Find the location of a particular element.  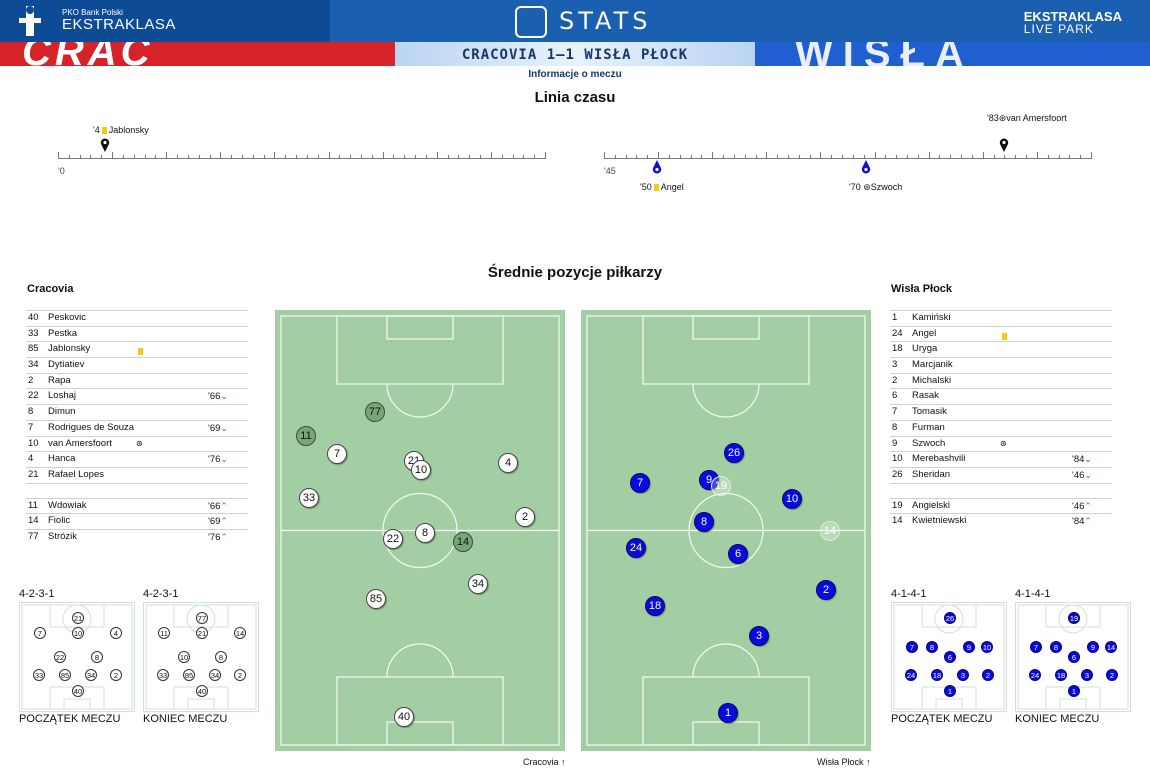

goal-ball-icon: ⊛ is located at coordinates (139, 443).